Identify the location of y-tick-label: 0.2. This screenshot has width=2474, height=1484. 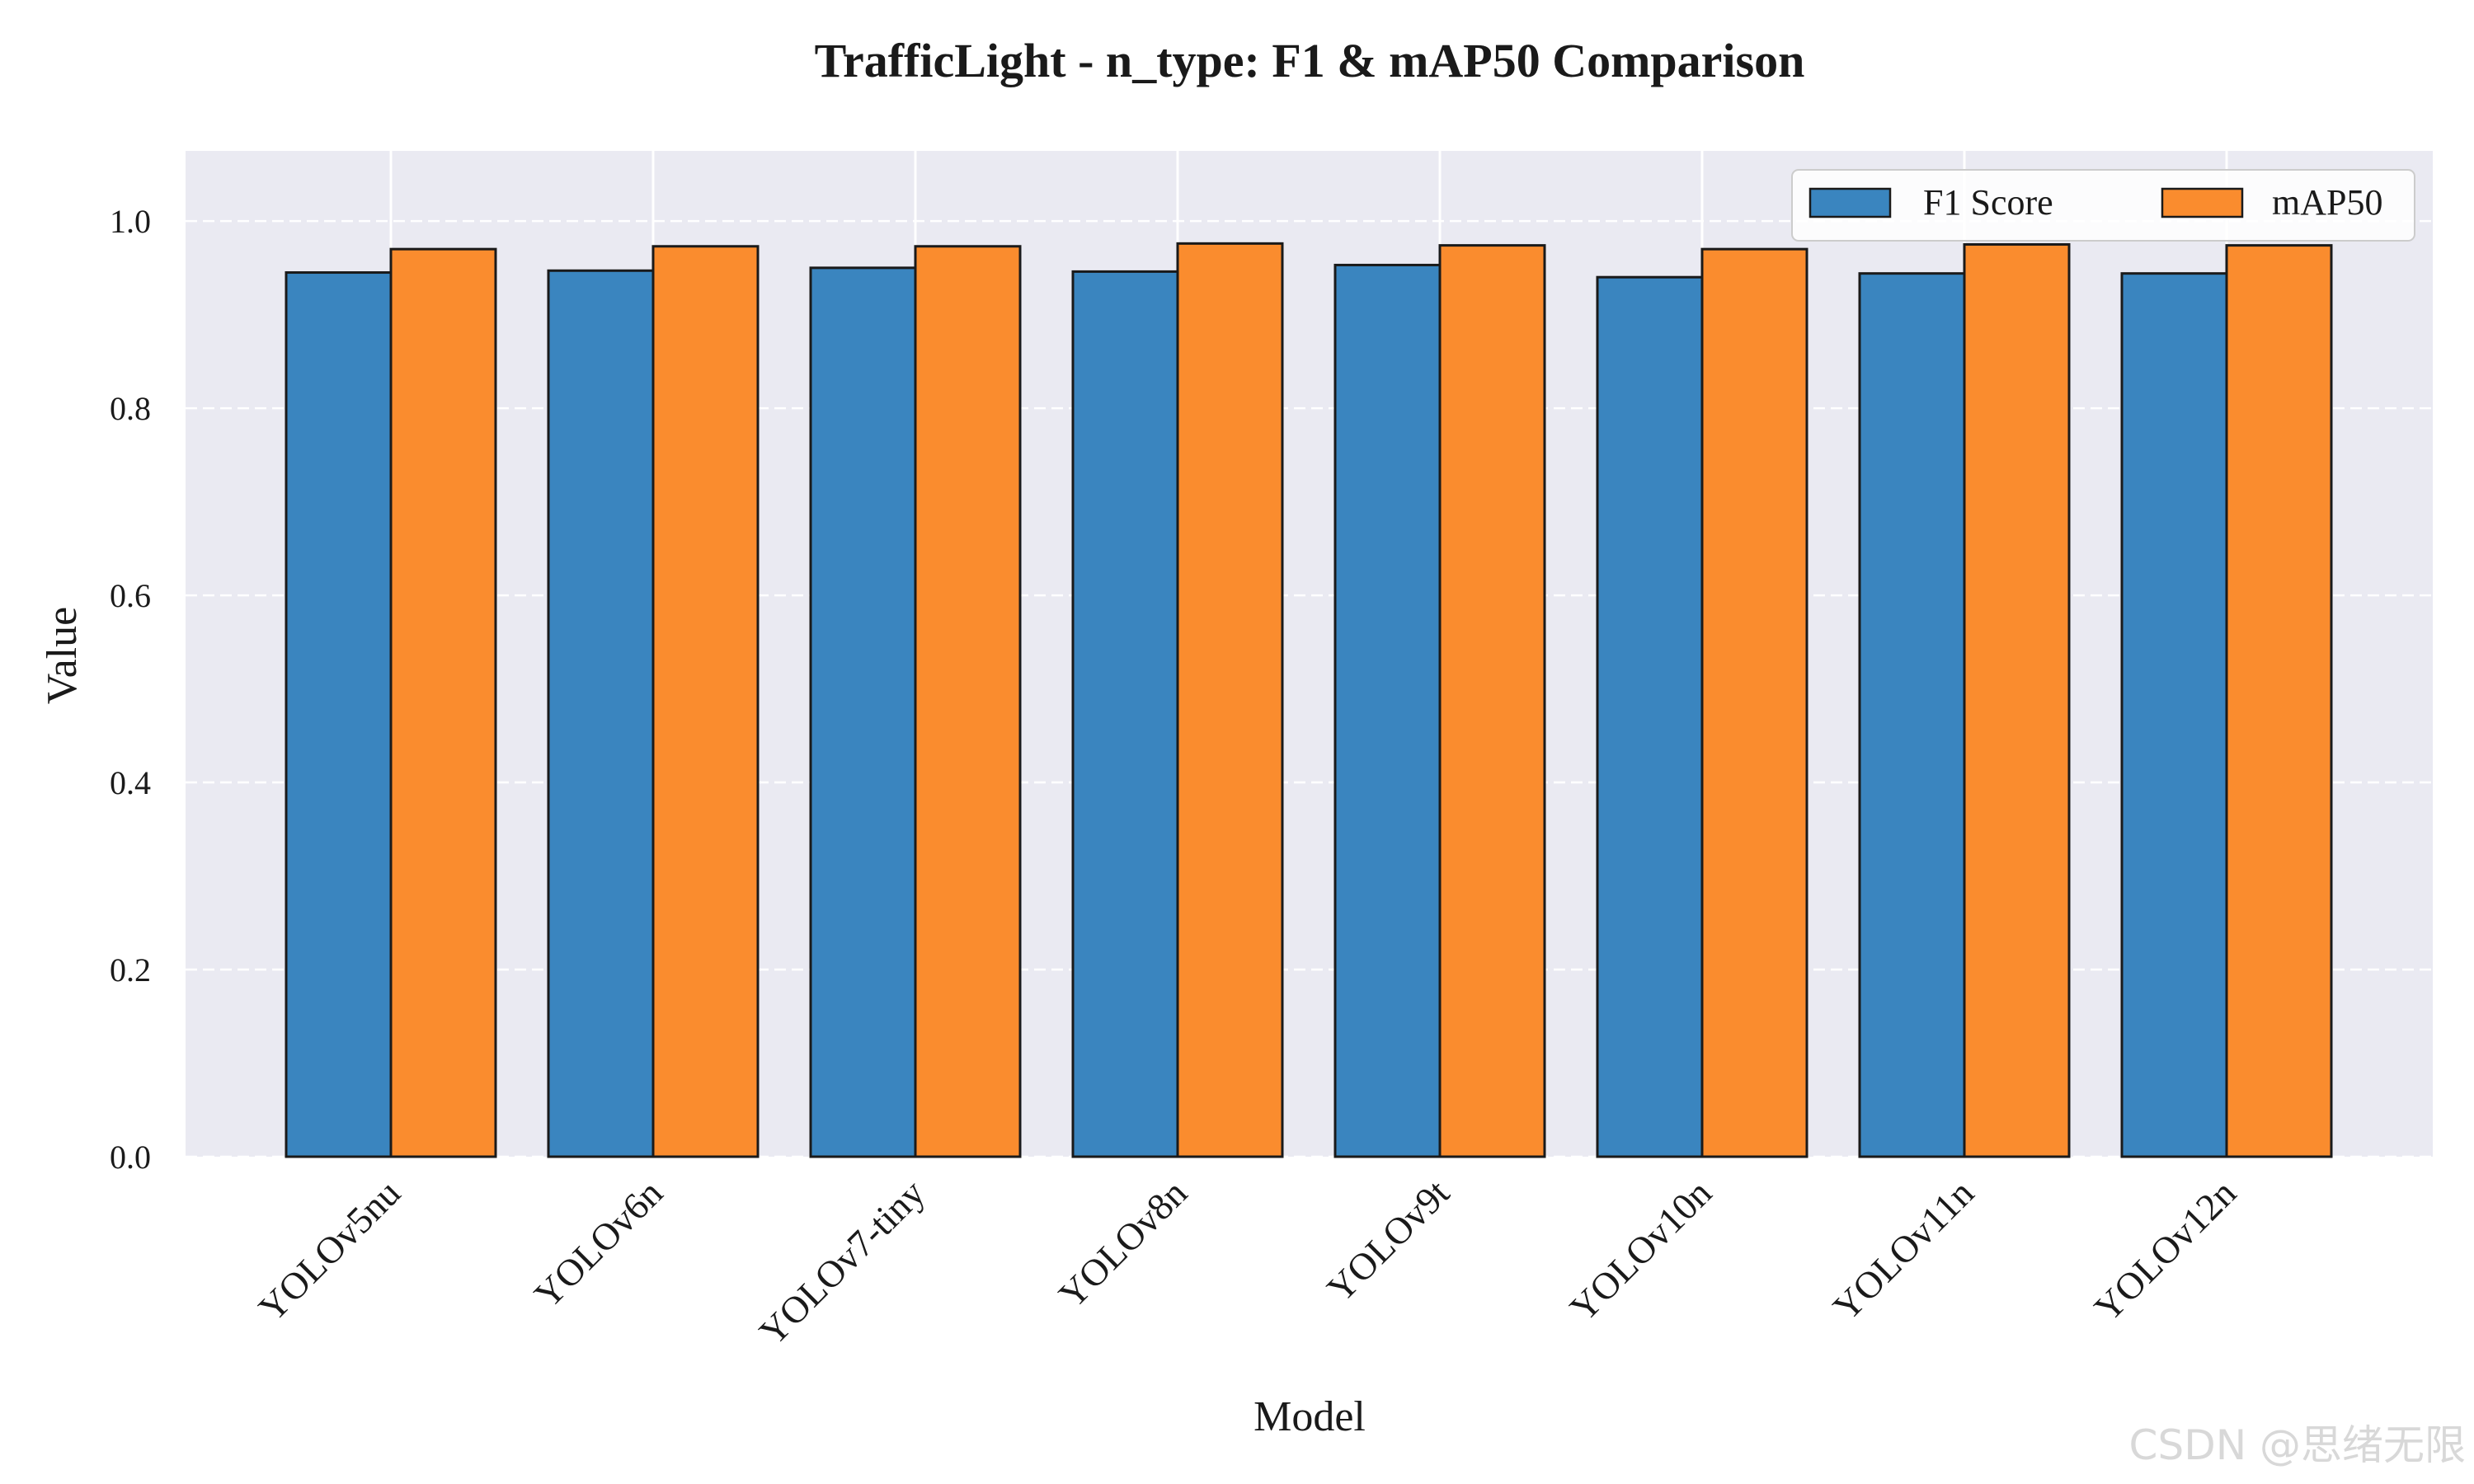
(130, 970).